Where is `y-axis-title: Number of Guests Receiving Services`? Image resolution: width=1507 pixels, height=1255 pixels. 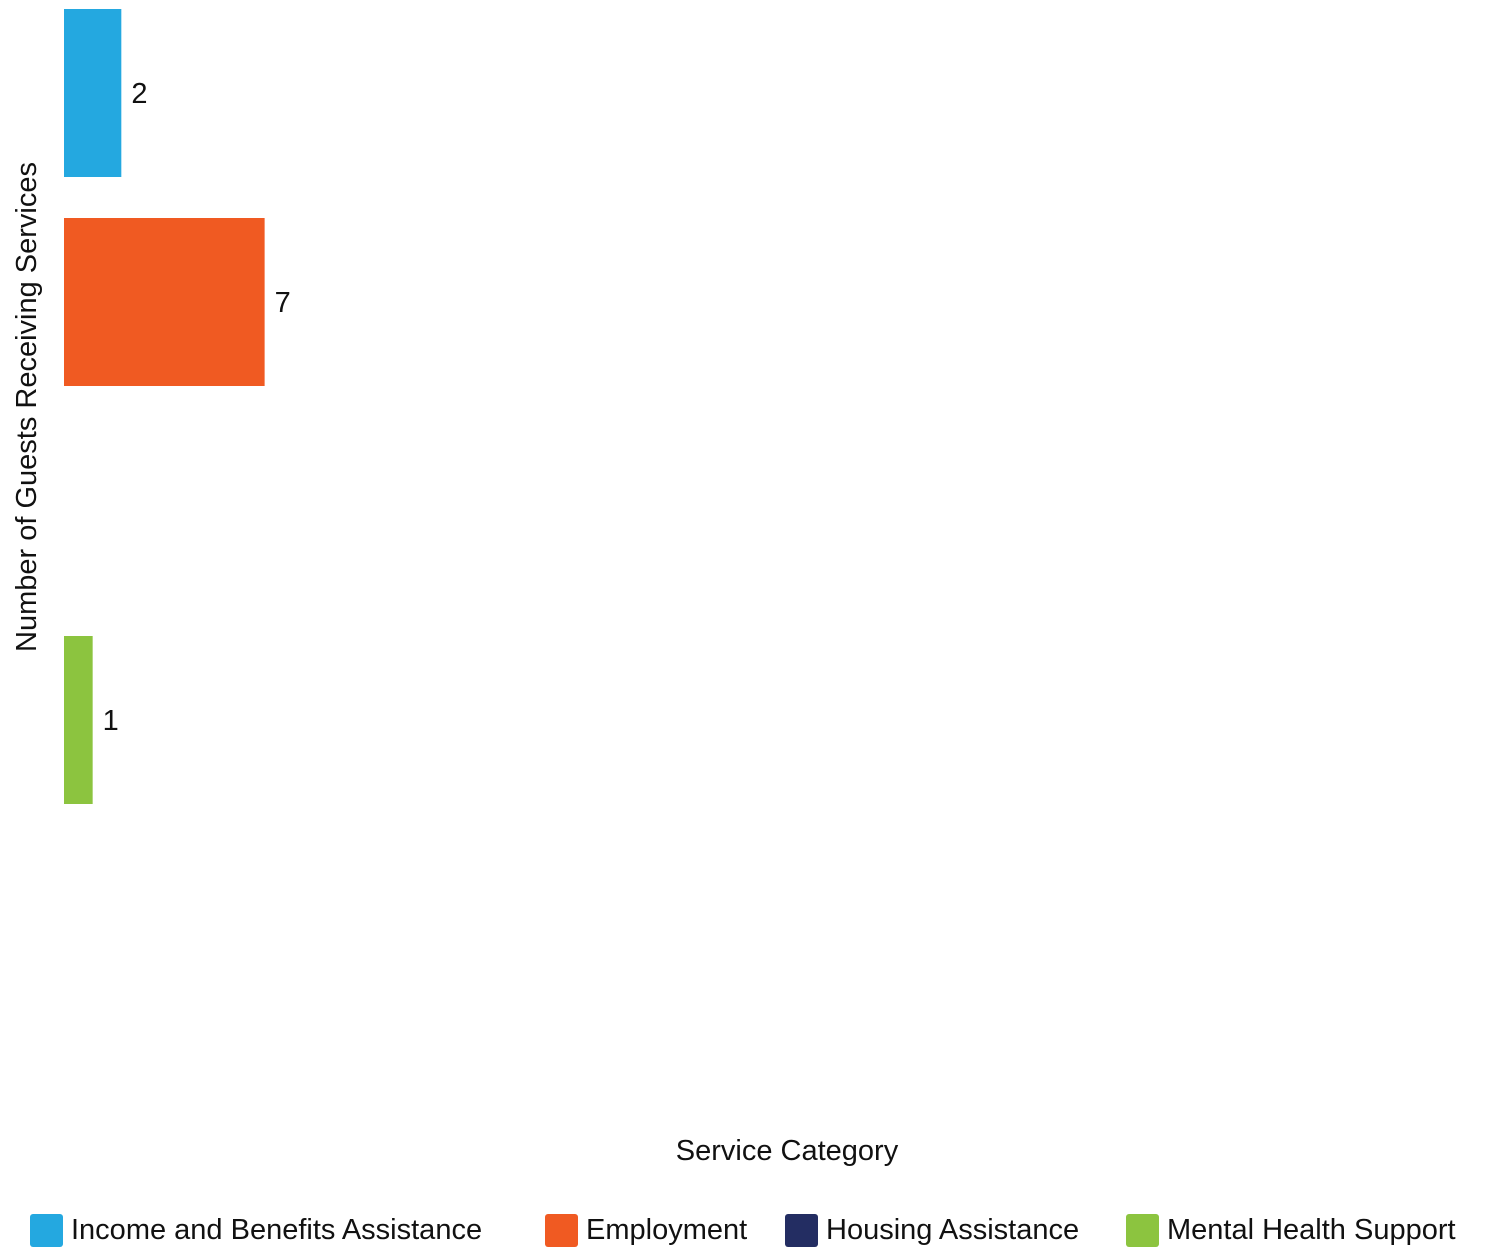
y-axis-title: Number of Guests Receiving Services is located at coordinates (27, 407).